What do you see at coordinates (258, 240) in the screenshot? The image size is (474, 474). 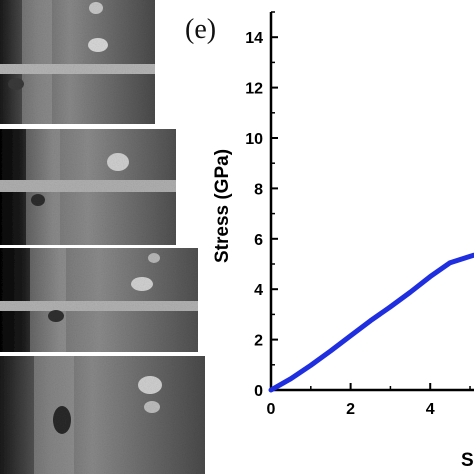 I see `y-tick-label: 6` at bounding box center [258, 240].